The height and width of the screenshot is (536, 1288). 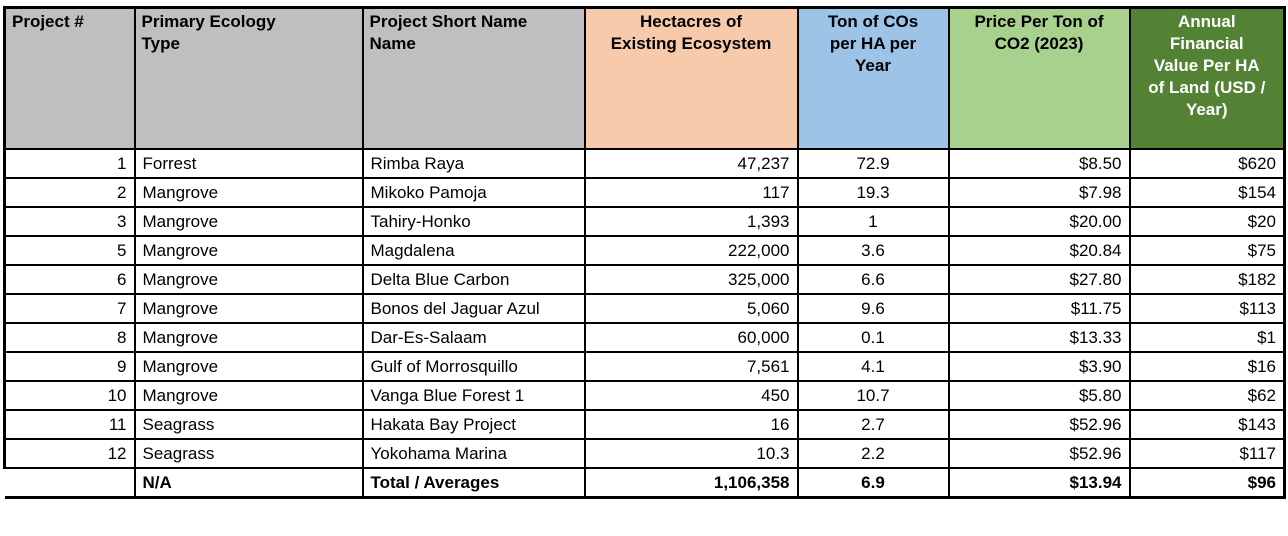 What do you see at coordinates (691, 483) in the screenshot?
I see `table-cell: 1,106,358` at bounding box center [691, 483].